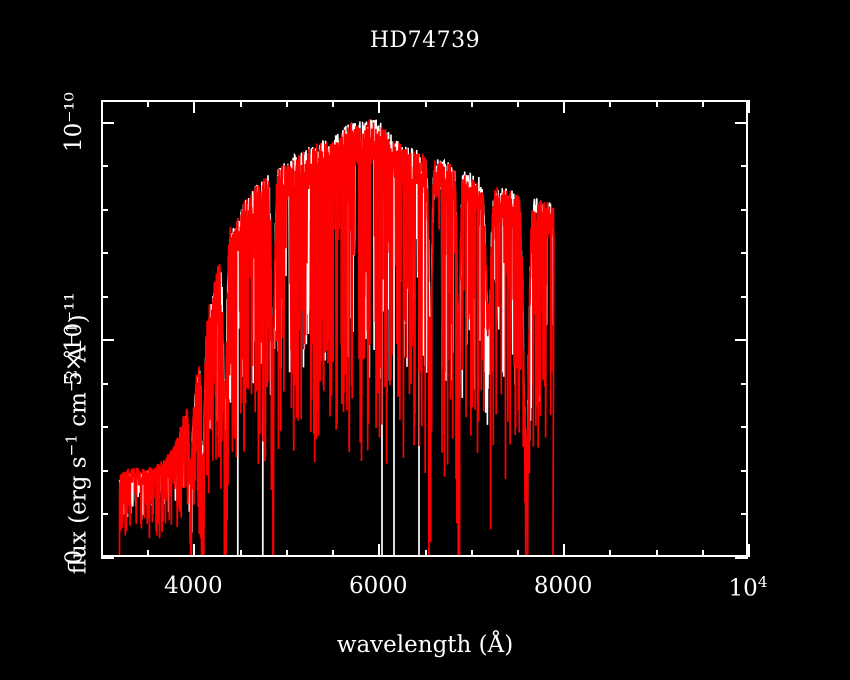 The width and height of the screenshot is (850, 680). I want to click on ylabel-exp-2: −2, so click(71, 381).